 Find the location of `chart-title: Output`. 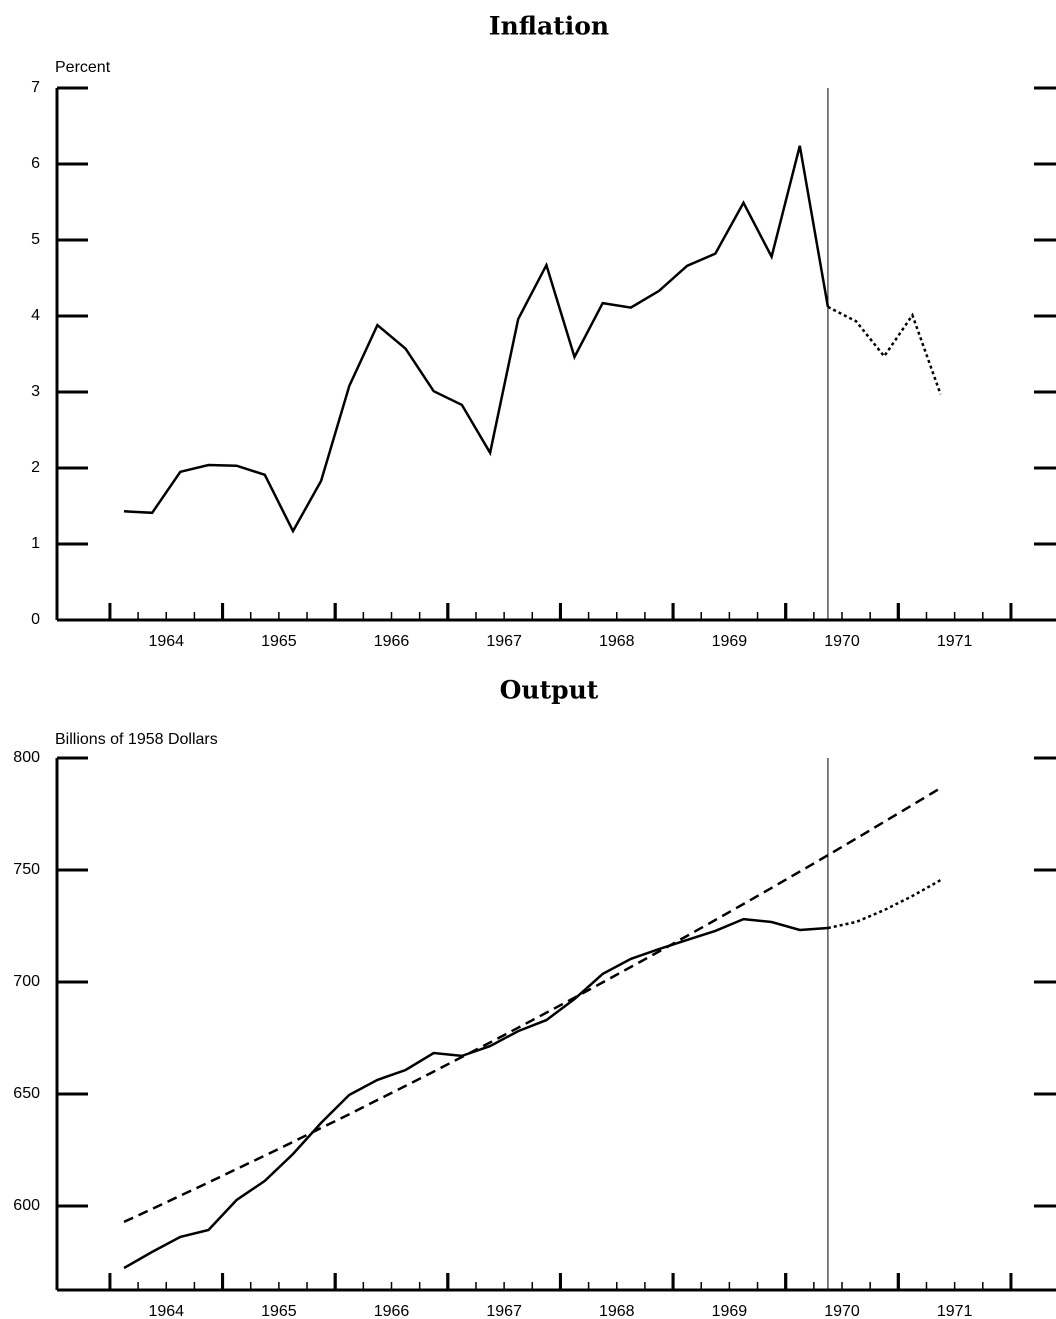

chart-title: Output is located at coordinates (549, 690).